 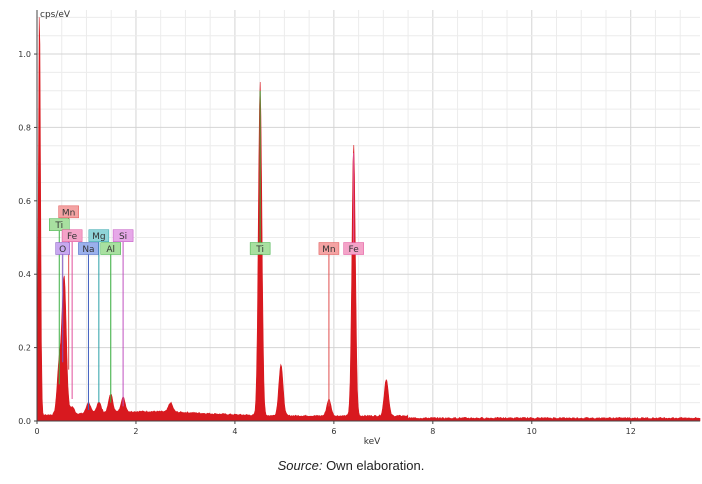 What do you see at coordinates (55, 15) in the screenshot?
I see `y-axis-label: cps/eV` at bounding box center [55, 15].